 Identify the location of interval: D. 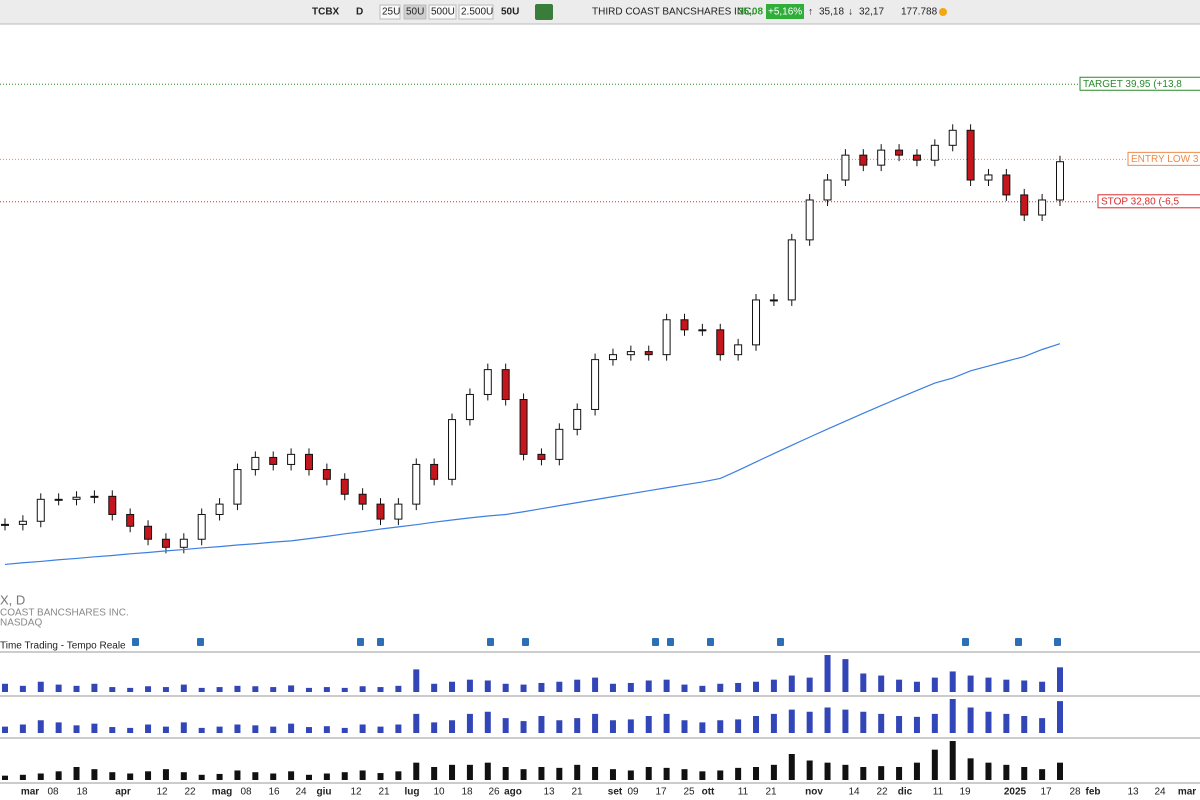
(359, 12).